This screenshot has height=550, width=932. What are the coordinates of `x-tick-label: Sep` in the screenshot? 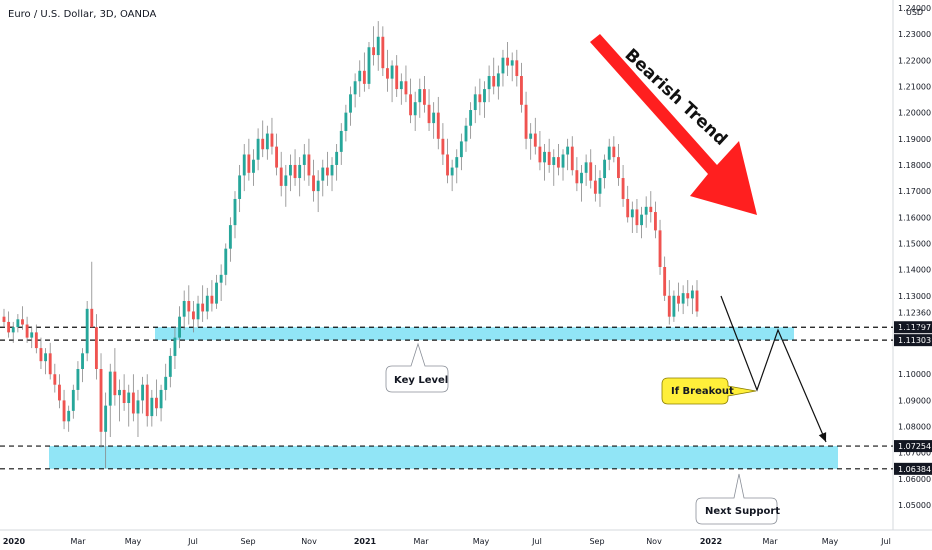 It's located at (596, 541).